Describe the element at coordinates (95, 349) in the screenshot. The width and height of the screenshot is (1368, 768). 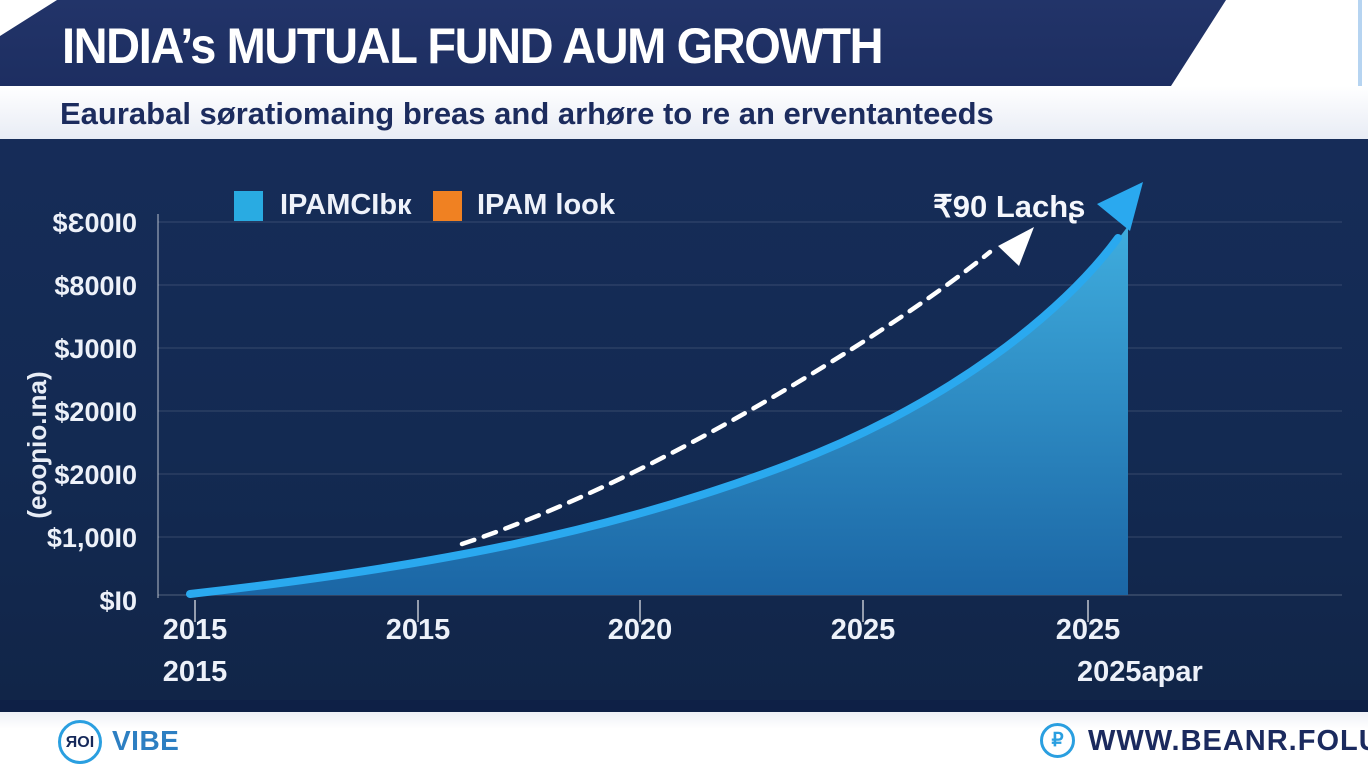
I see `y-axis-label: $J00I0` at that location.